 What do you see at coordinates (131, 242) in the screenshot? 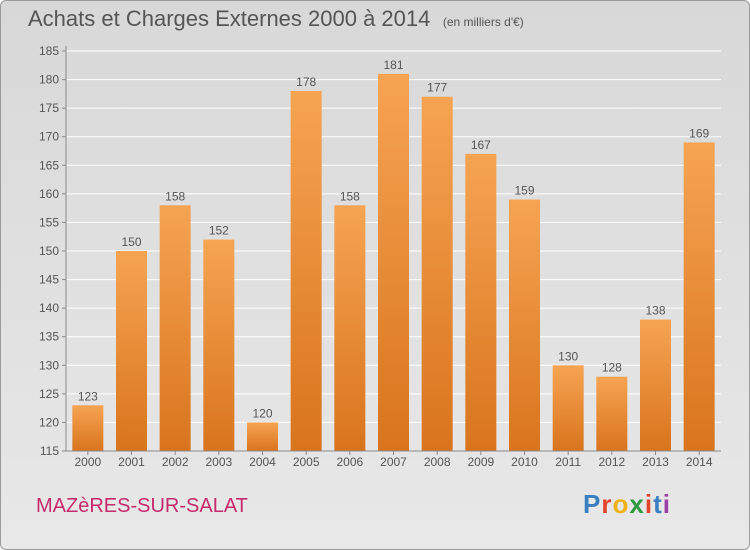
I see `value-label: 150` at bounding box center [131, 242].